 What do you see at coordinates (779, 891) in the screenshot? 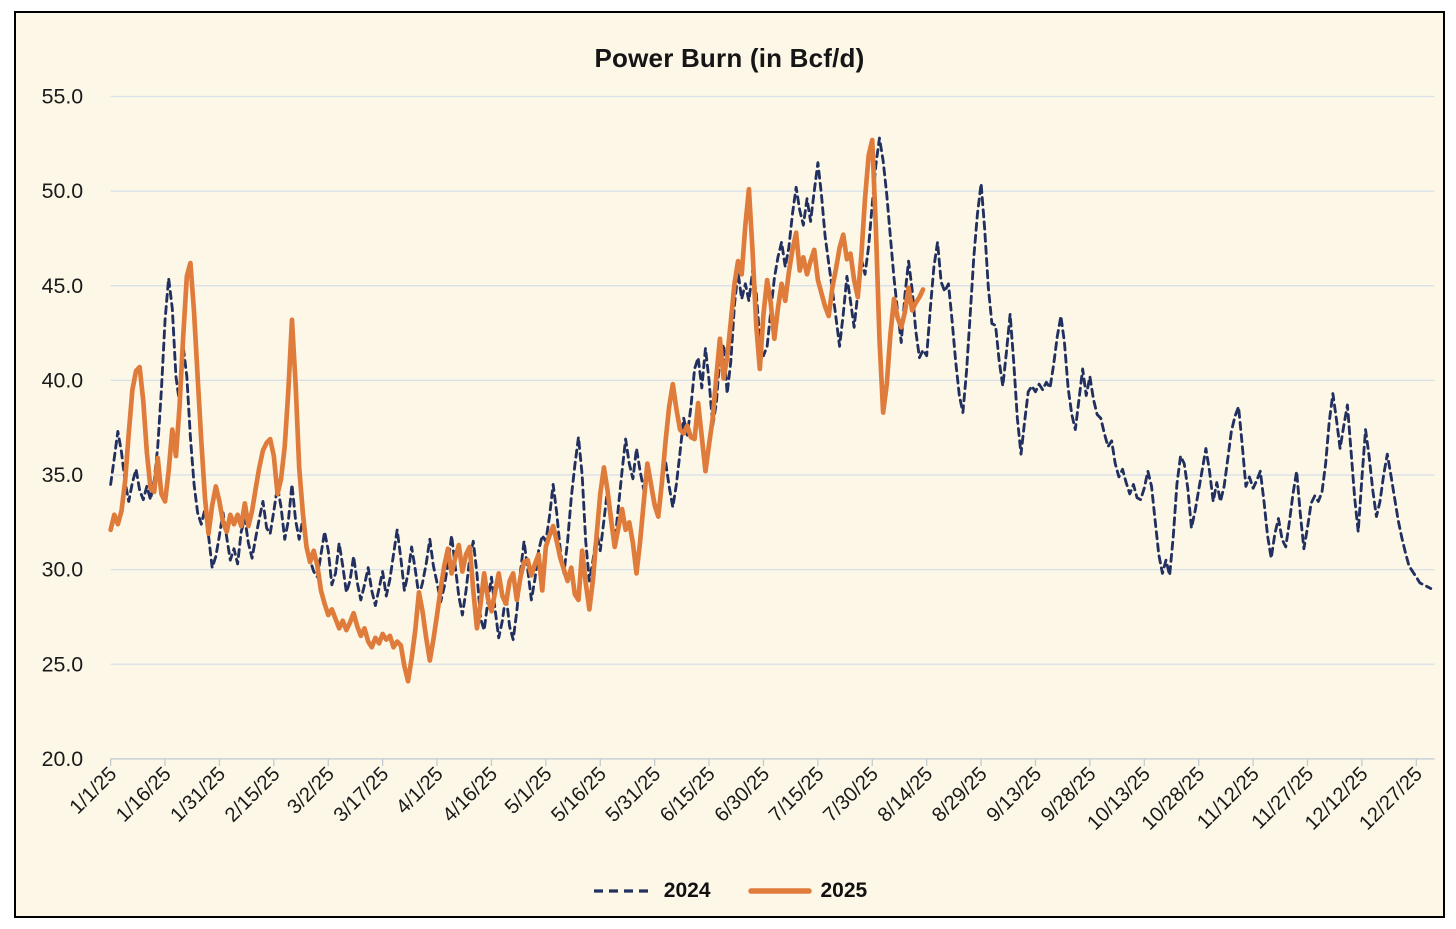
I see `legend-solid-line-swatch-2025` at bounding box center [779, 891].